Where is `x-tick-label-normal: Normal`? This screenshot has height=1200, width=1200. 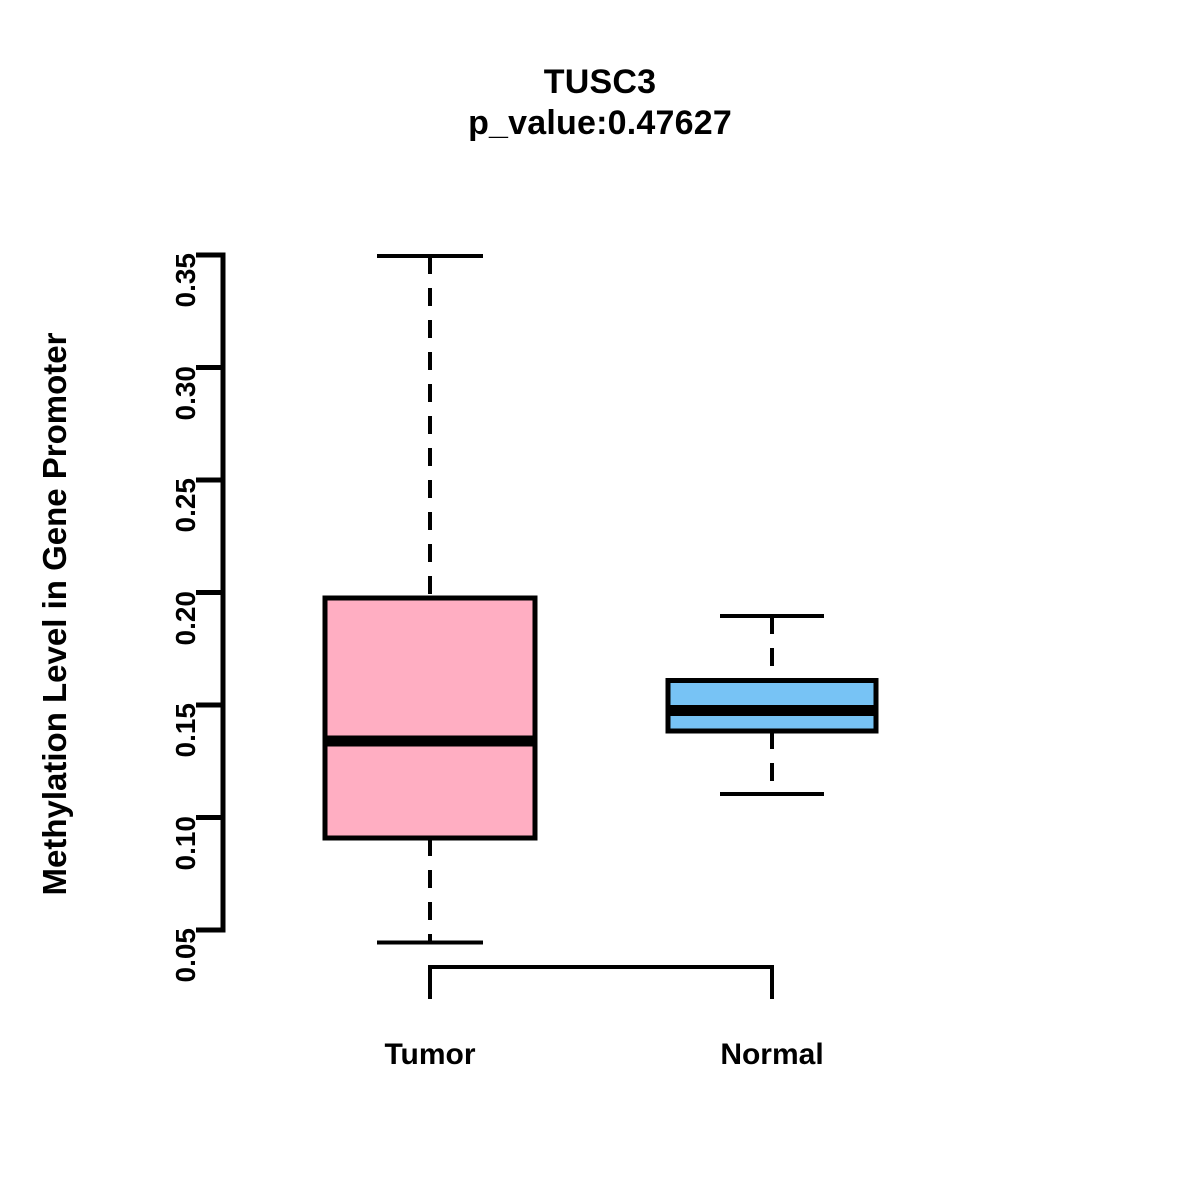
x-tick-label-normal: Normal is located at coordinates (772, 1054).